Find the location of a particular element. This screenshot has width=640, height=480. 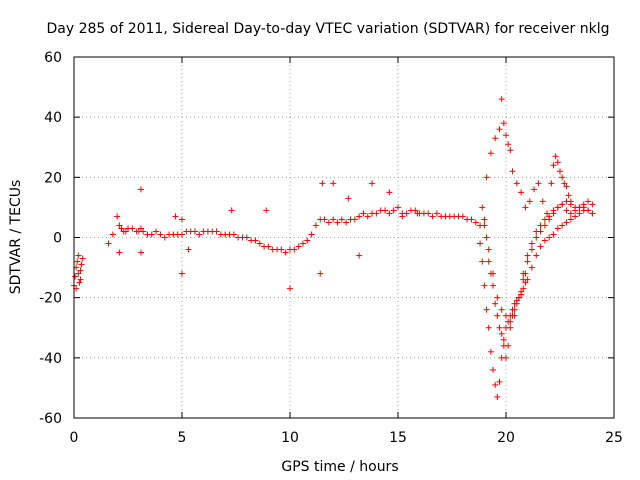

x-tick-label: 5 is located at coordinates (182, 438).